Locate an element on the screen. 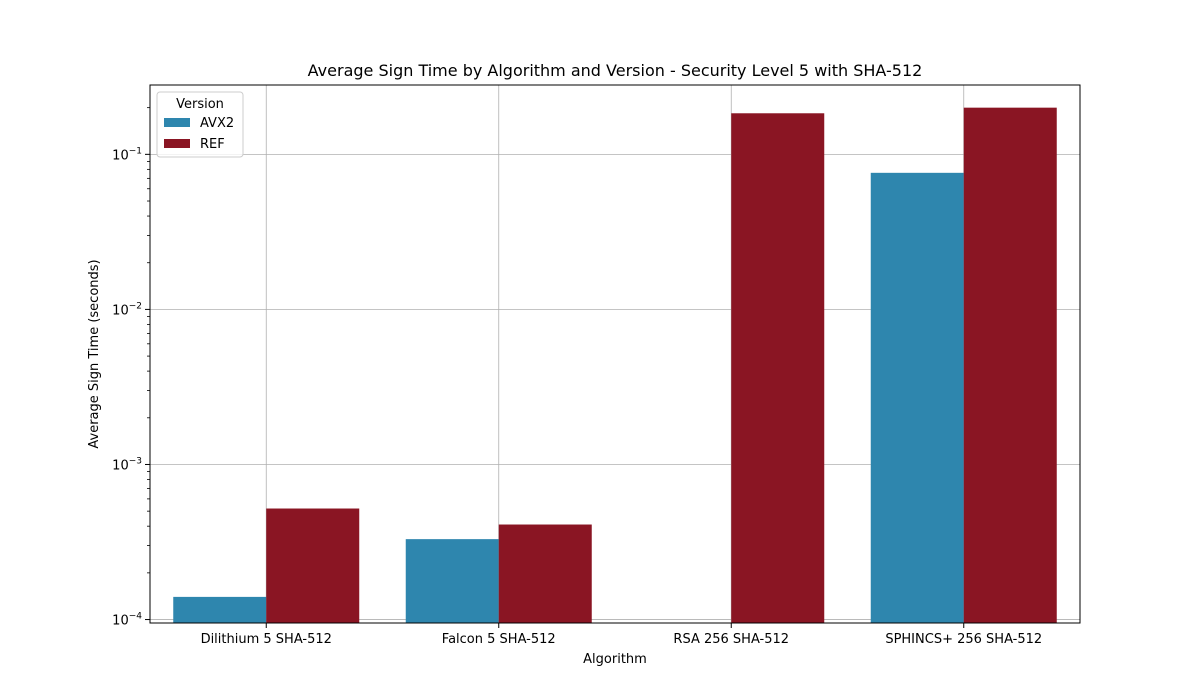  y-tick-label: 10⁻² is located at coordinates (127, 309).